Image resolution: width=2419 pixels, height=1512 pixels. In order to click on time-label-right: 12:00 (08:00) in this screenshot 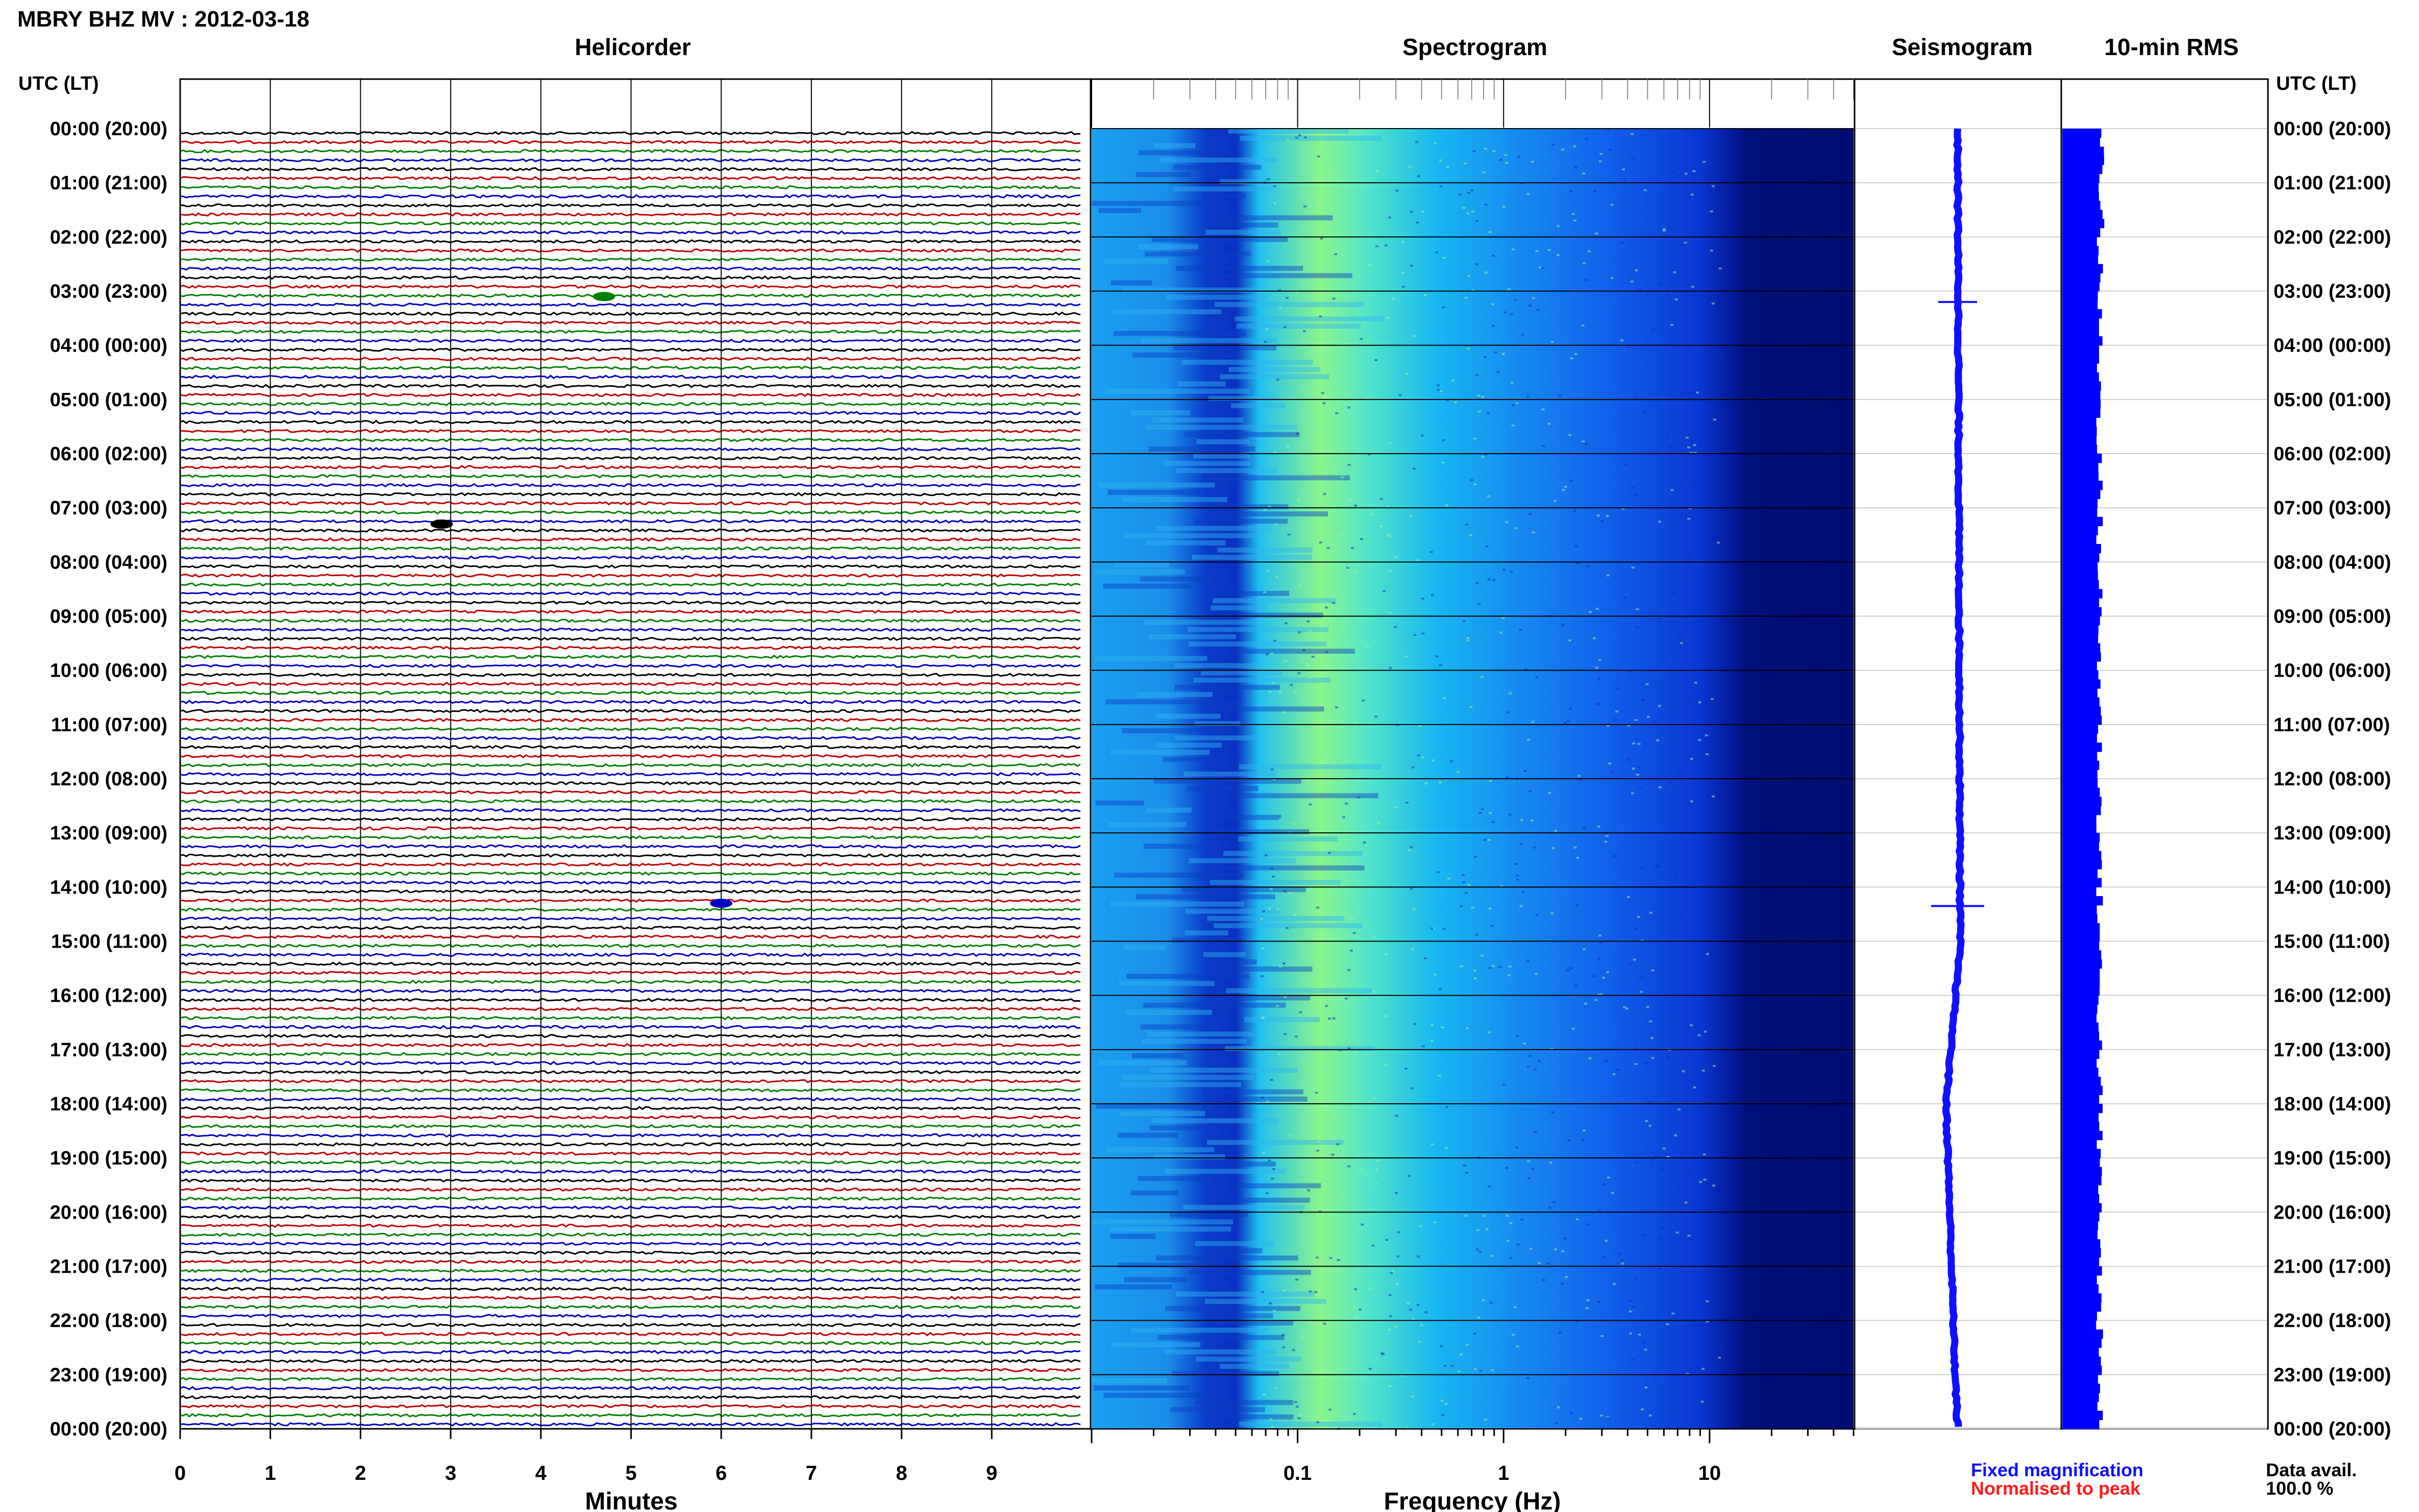, I will do `click(2332, 779)`.